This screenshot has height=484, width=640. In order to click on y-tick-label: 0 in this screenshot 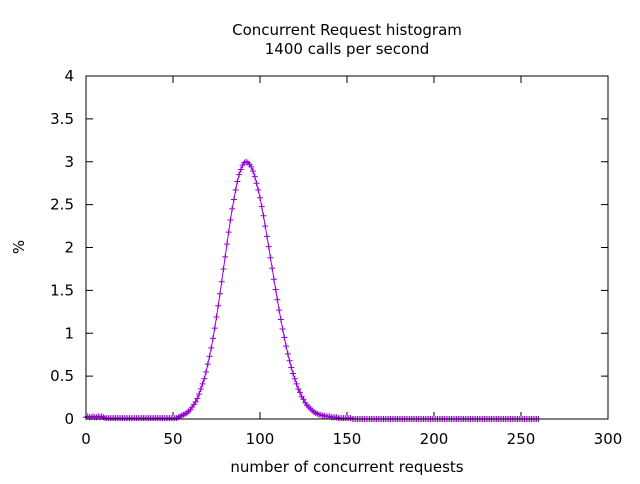, I will do `click(69, 419)`.